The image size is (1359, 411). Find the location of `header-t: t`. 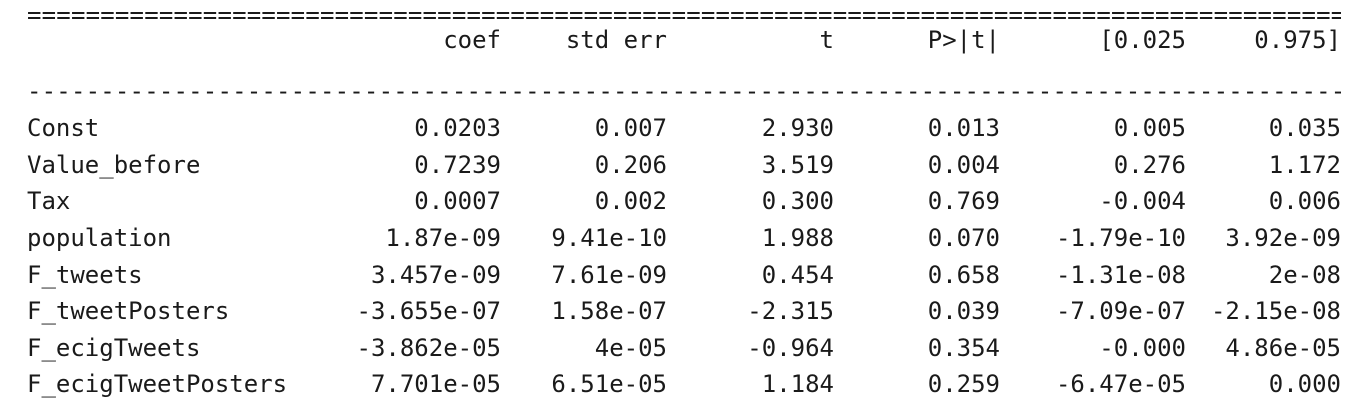

header-t: t is located at coordinates (826, 40).